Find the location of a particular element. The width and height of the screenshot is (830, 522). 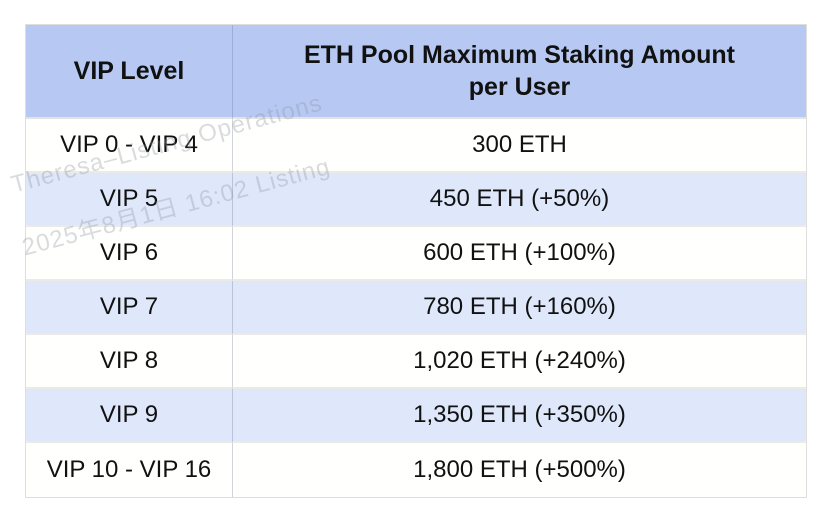

table-row-level: VIP 8 is located at coordinates (129, 362).